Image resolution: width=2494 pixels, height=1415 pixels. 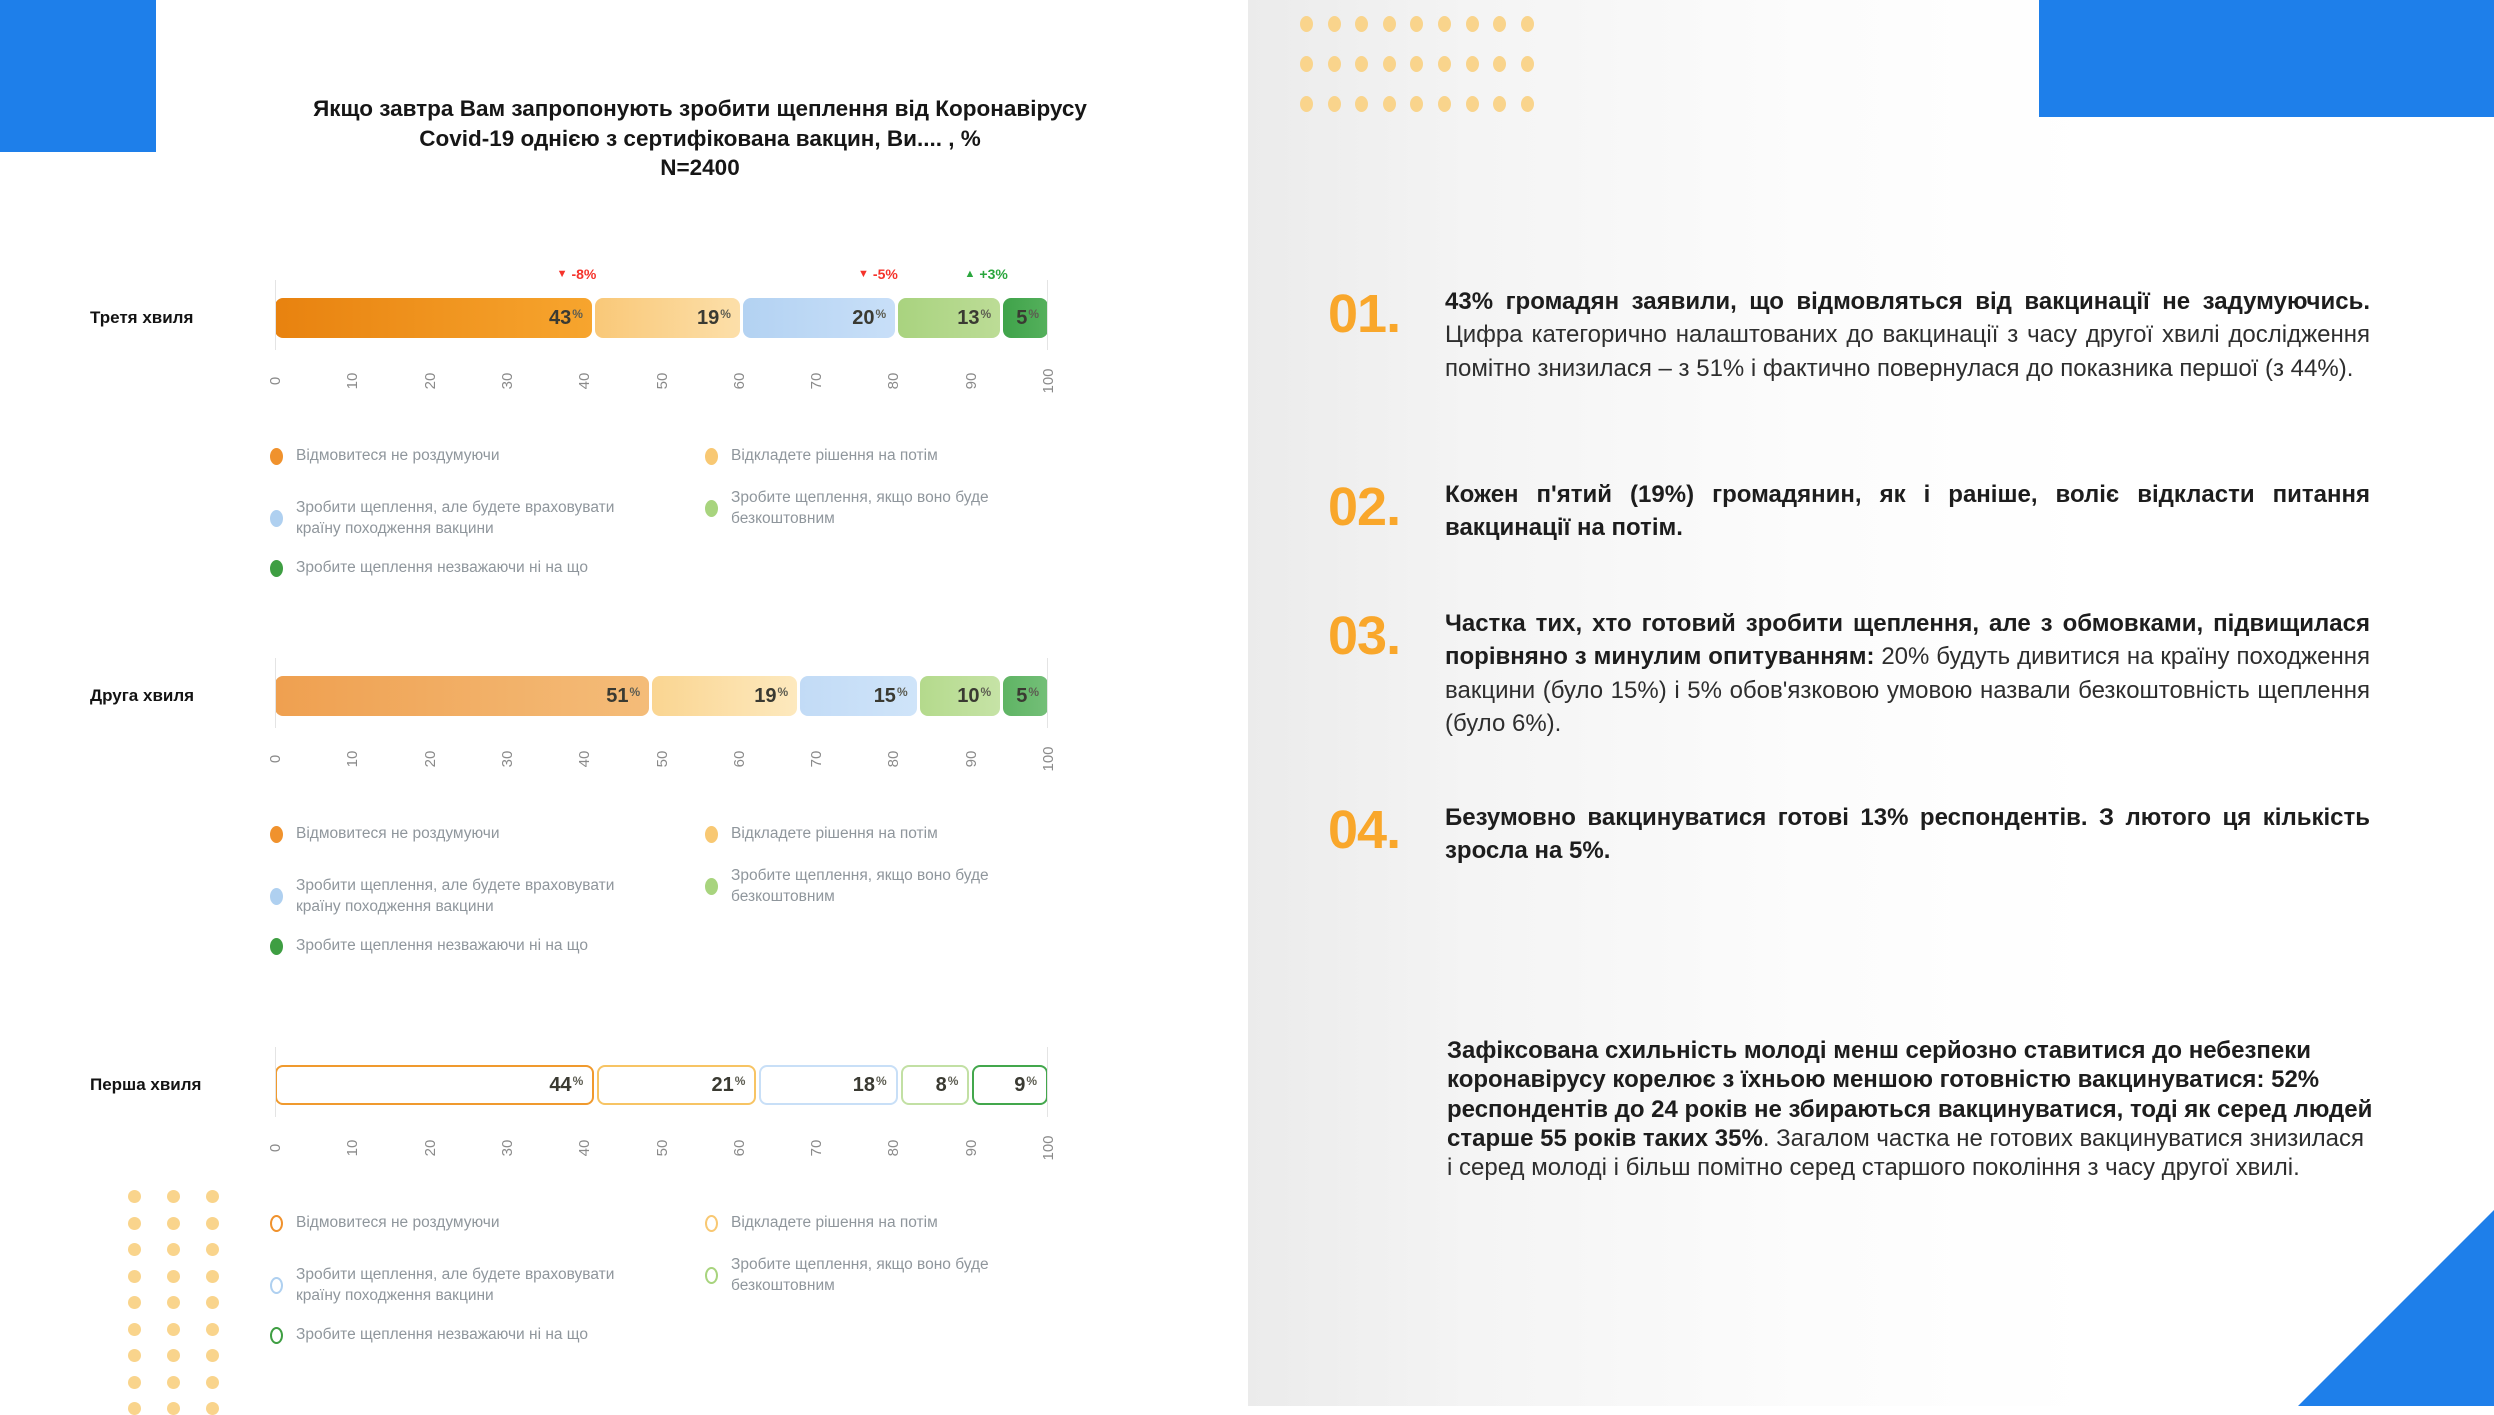 What do you see at coordinates (949, 318) in the screenshot?
I see `bar-segment: 13%` at bounding box center [949, 318].